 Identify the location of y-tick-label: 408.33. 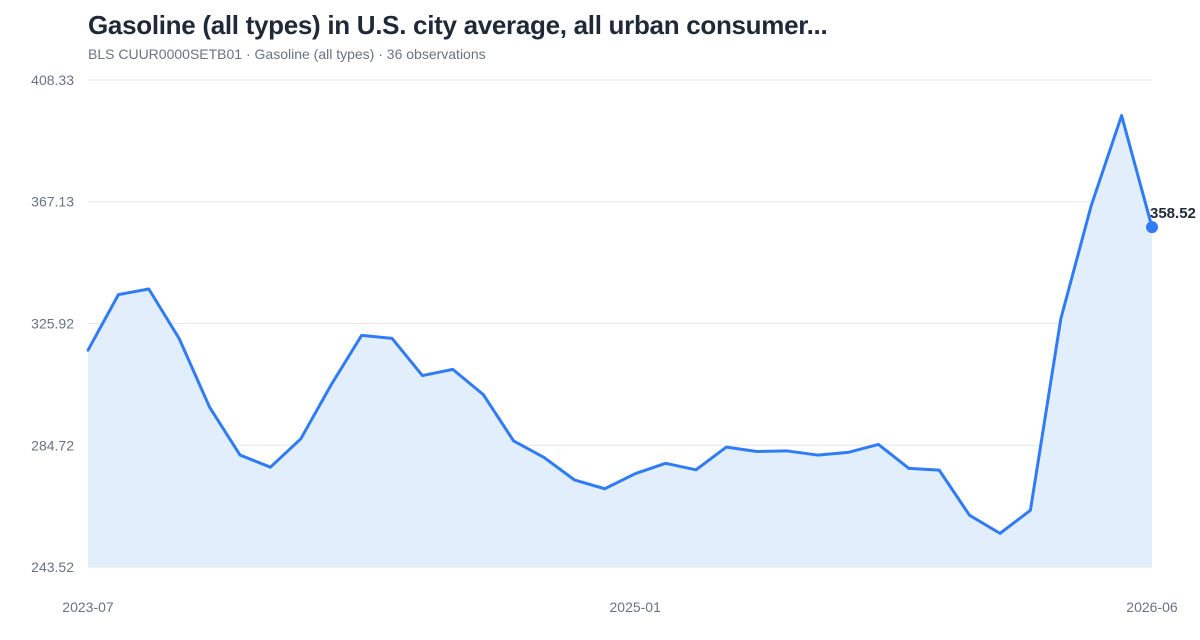
(52, 80).